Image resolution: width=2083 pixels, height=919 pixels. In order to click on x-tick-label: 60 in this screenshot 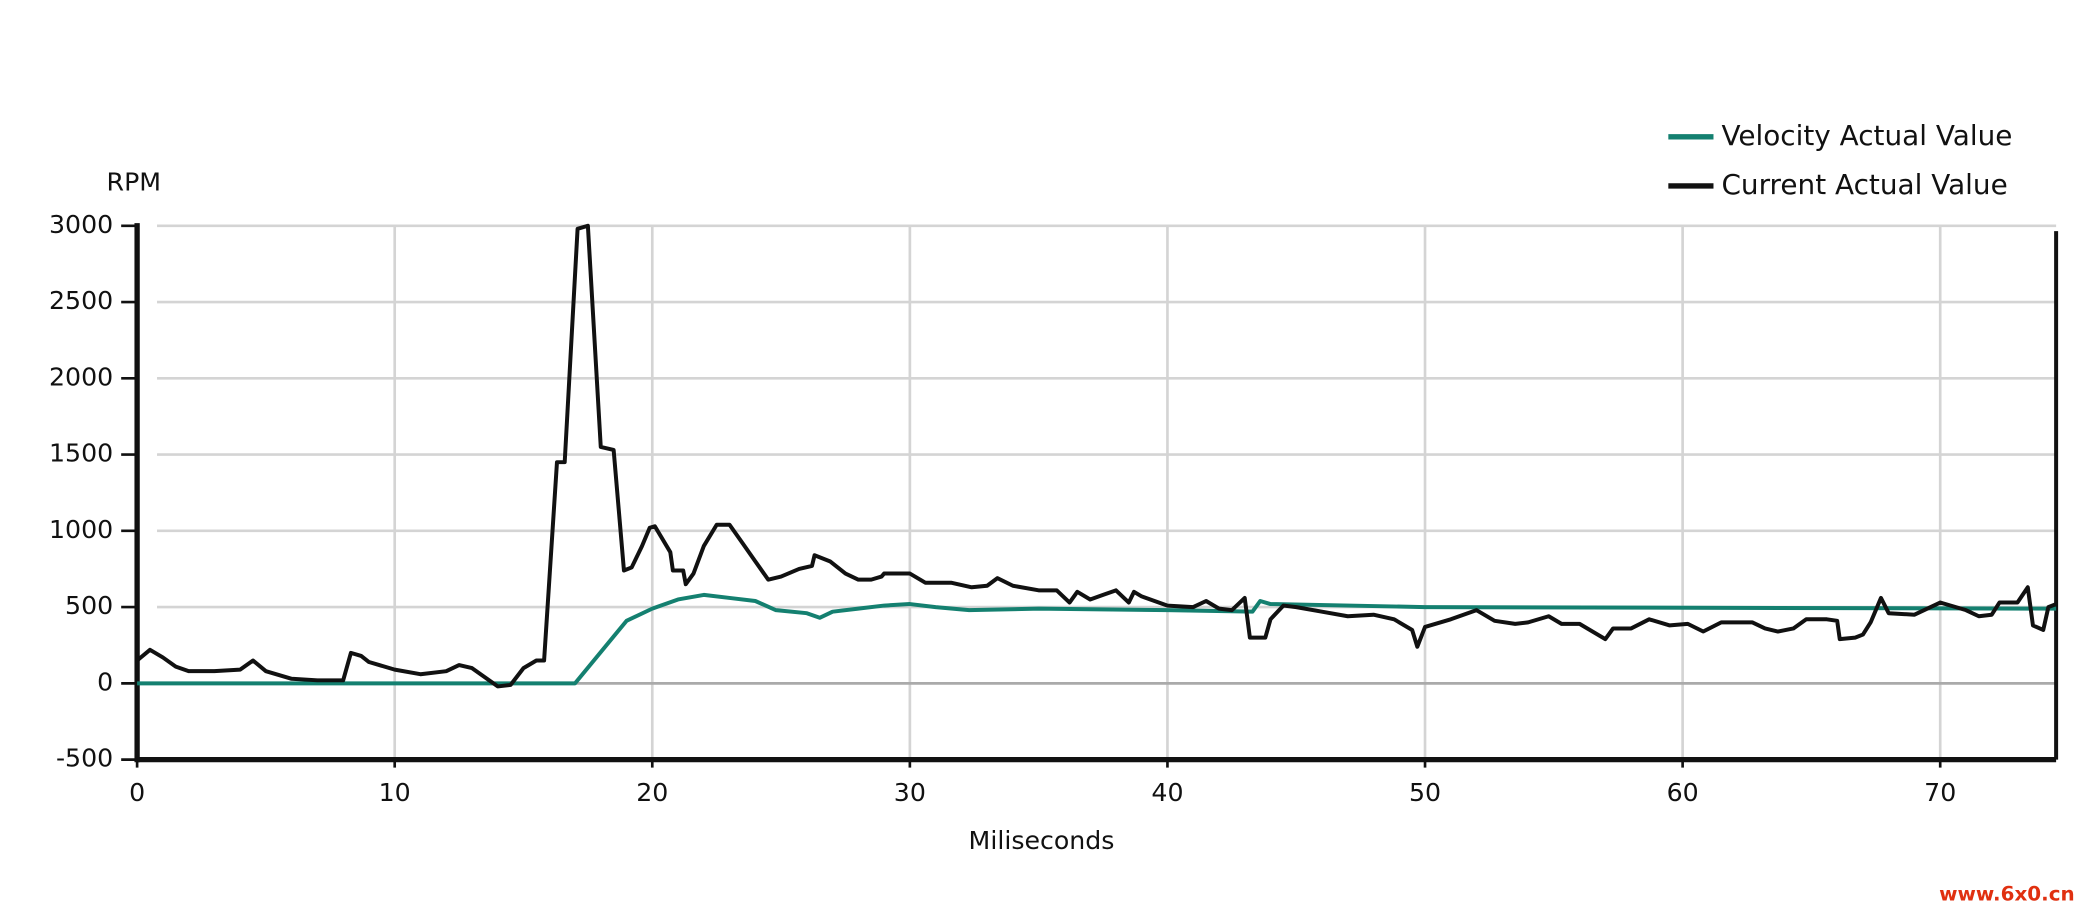, I will do `click(1683, 792)`.